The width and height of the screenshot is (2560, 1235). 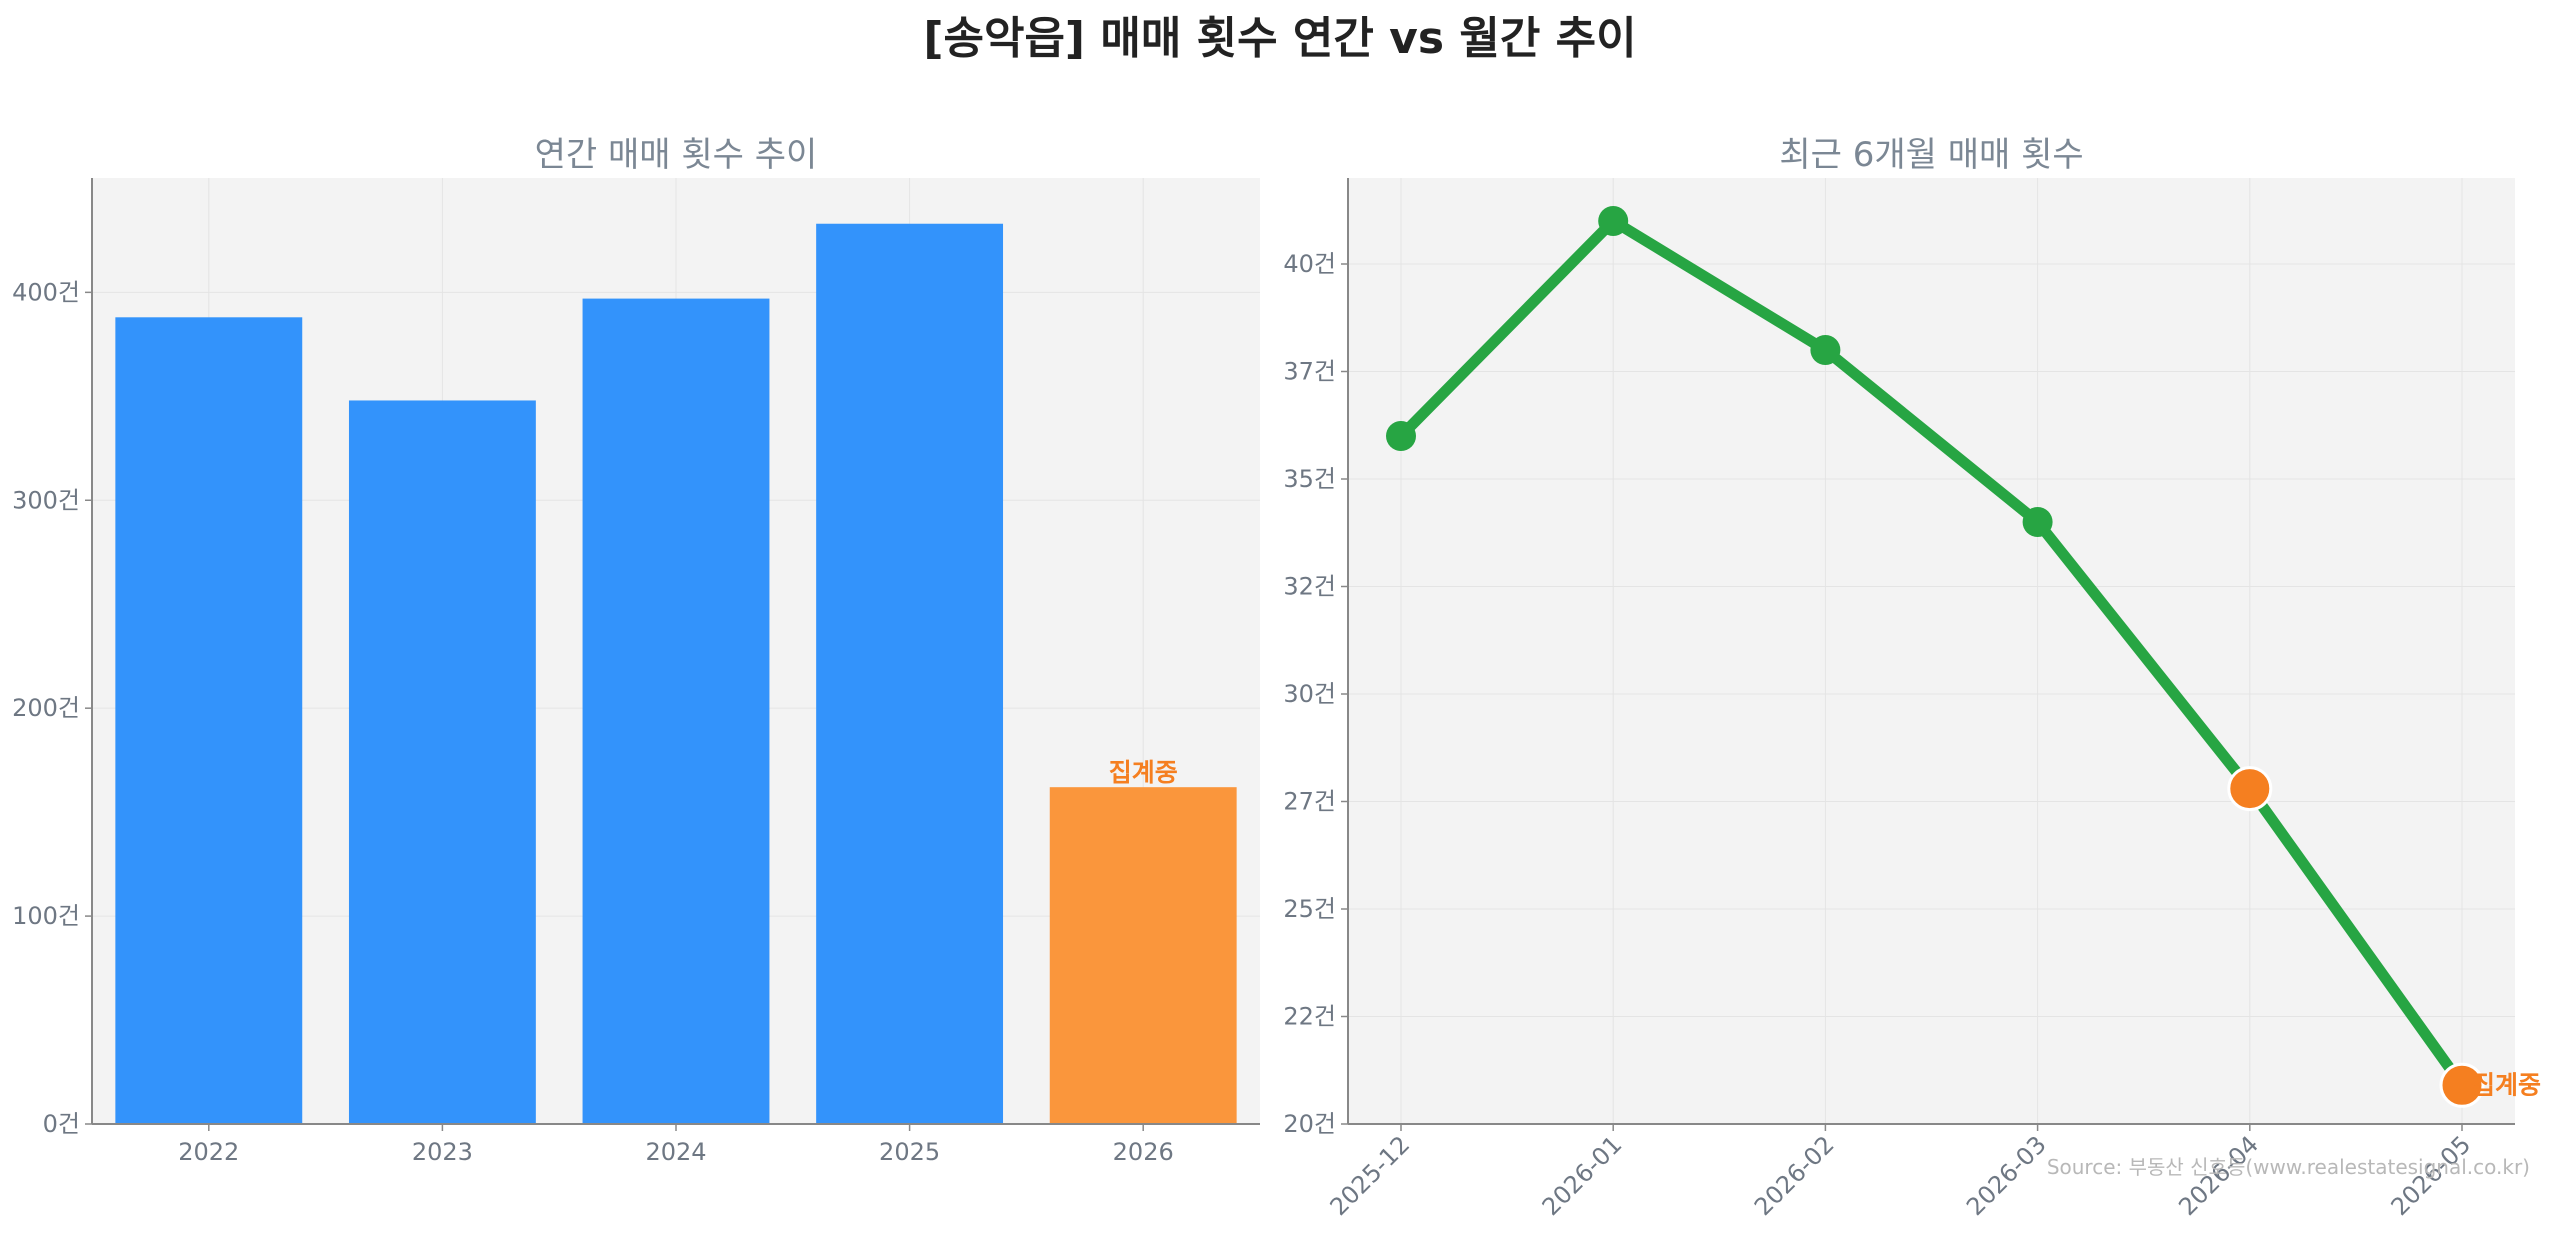 I want to click on bar-x-tick-label: 2023, so click(x=442, y=1152).